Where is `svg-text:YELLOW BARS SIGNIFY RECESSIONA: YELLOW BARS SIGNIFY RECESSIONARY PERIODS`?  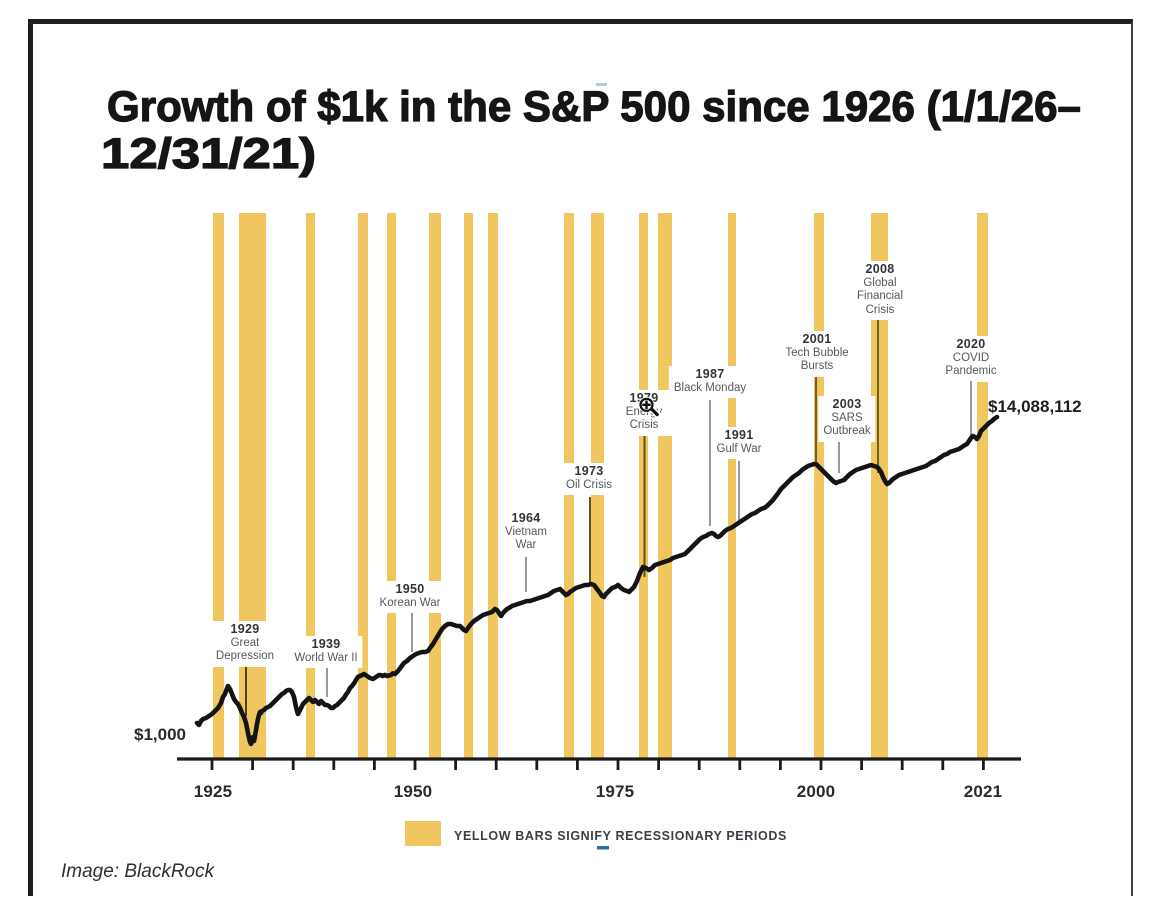 svg-text:YELLOW BARS SIGNIFY RECESSIONA: YELLOW BARS SIGNIFY RECESSIONARY PERIODS is located at coordinates (620, 836).